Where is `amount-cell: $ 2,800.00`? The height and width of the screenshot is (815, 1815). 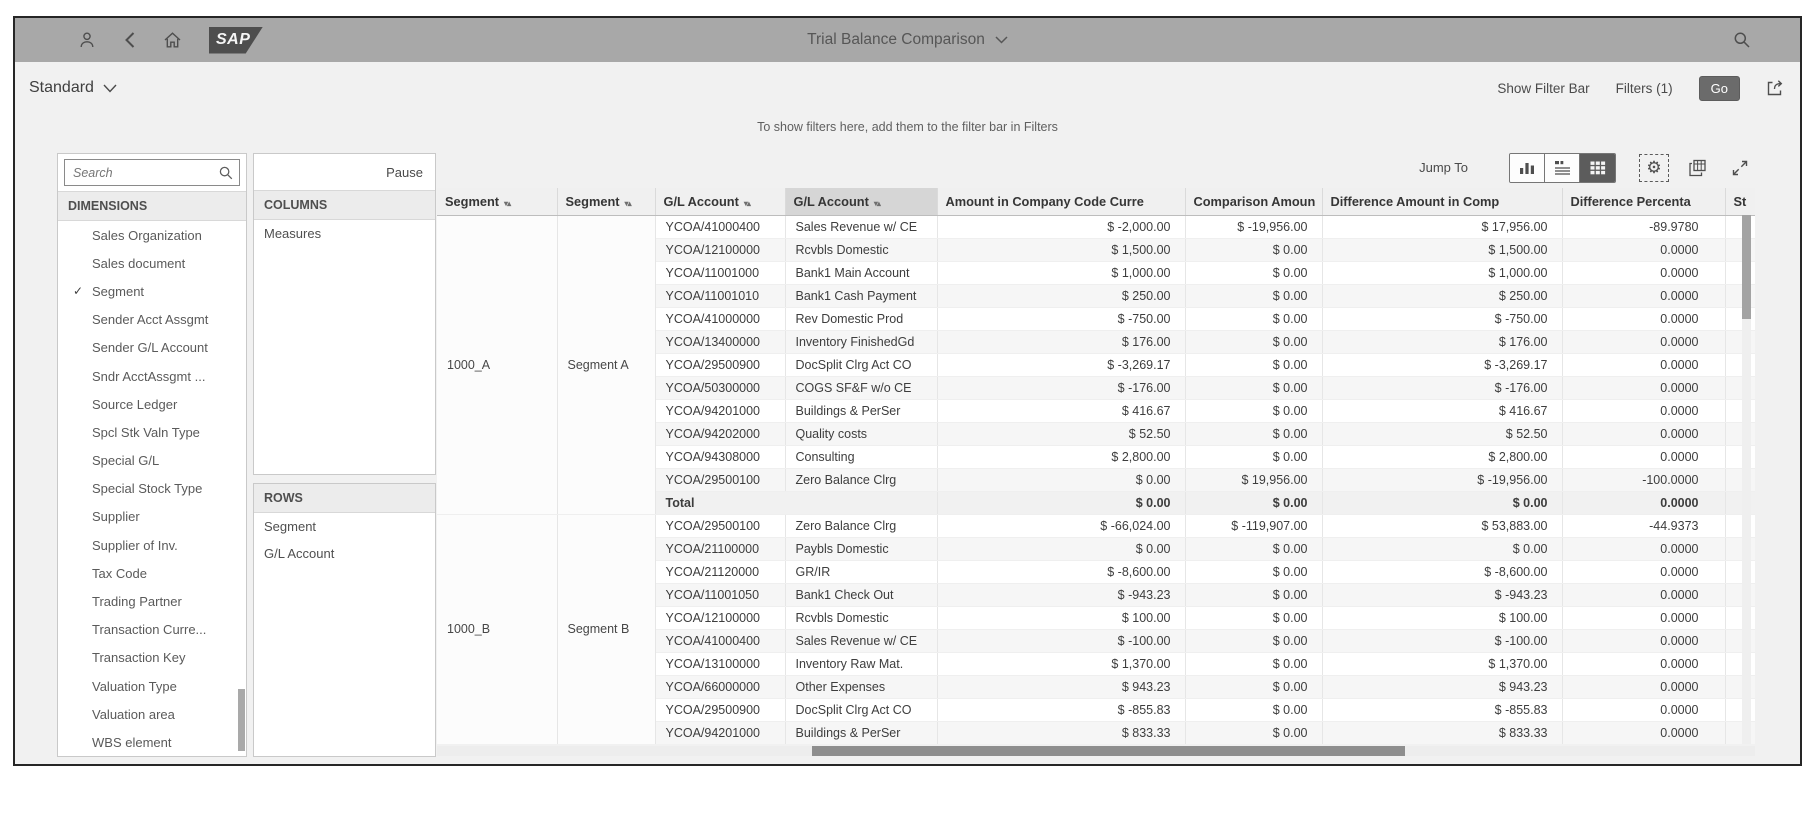 amount-cell: $ 2,800.00 is located at coordinates (1061, 457).